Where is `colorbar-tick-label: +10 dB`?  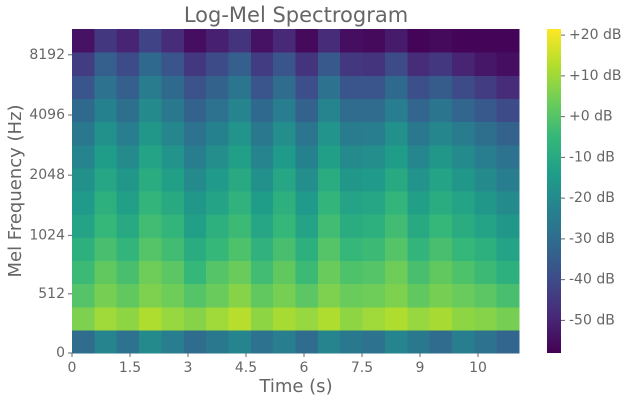
colorbar-tick-label: +10 dB is located at coordinates (595, 76).